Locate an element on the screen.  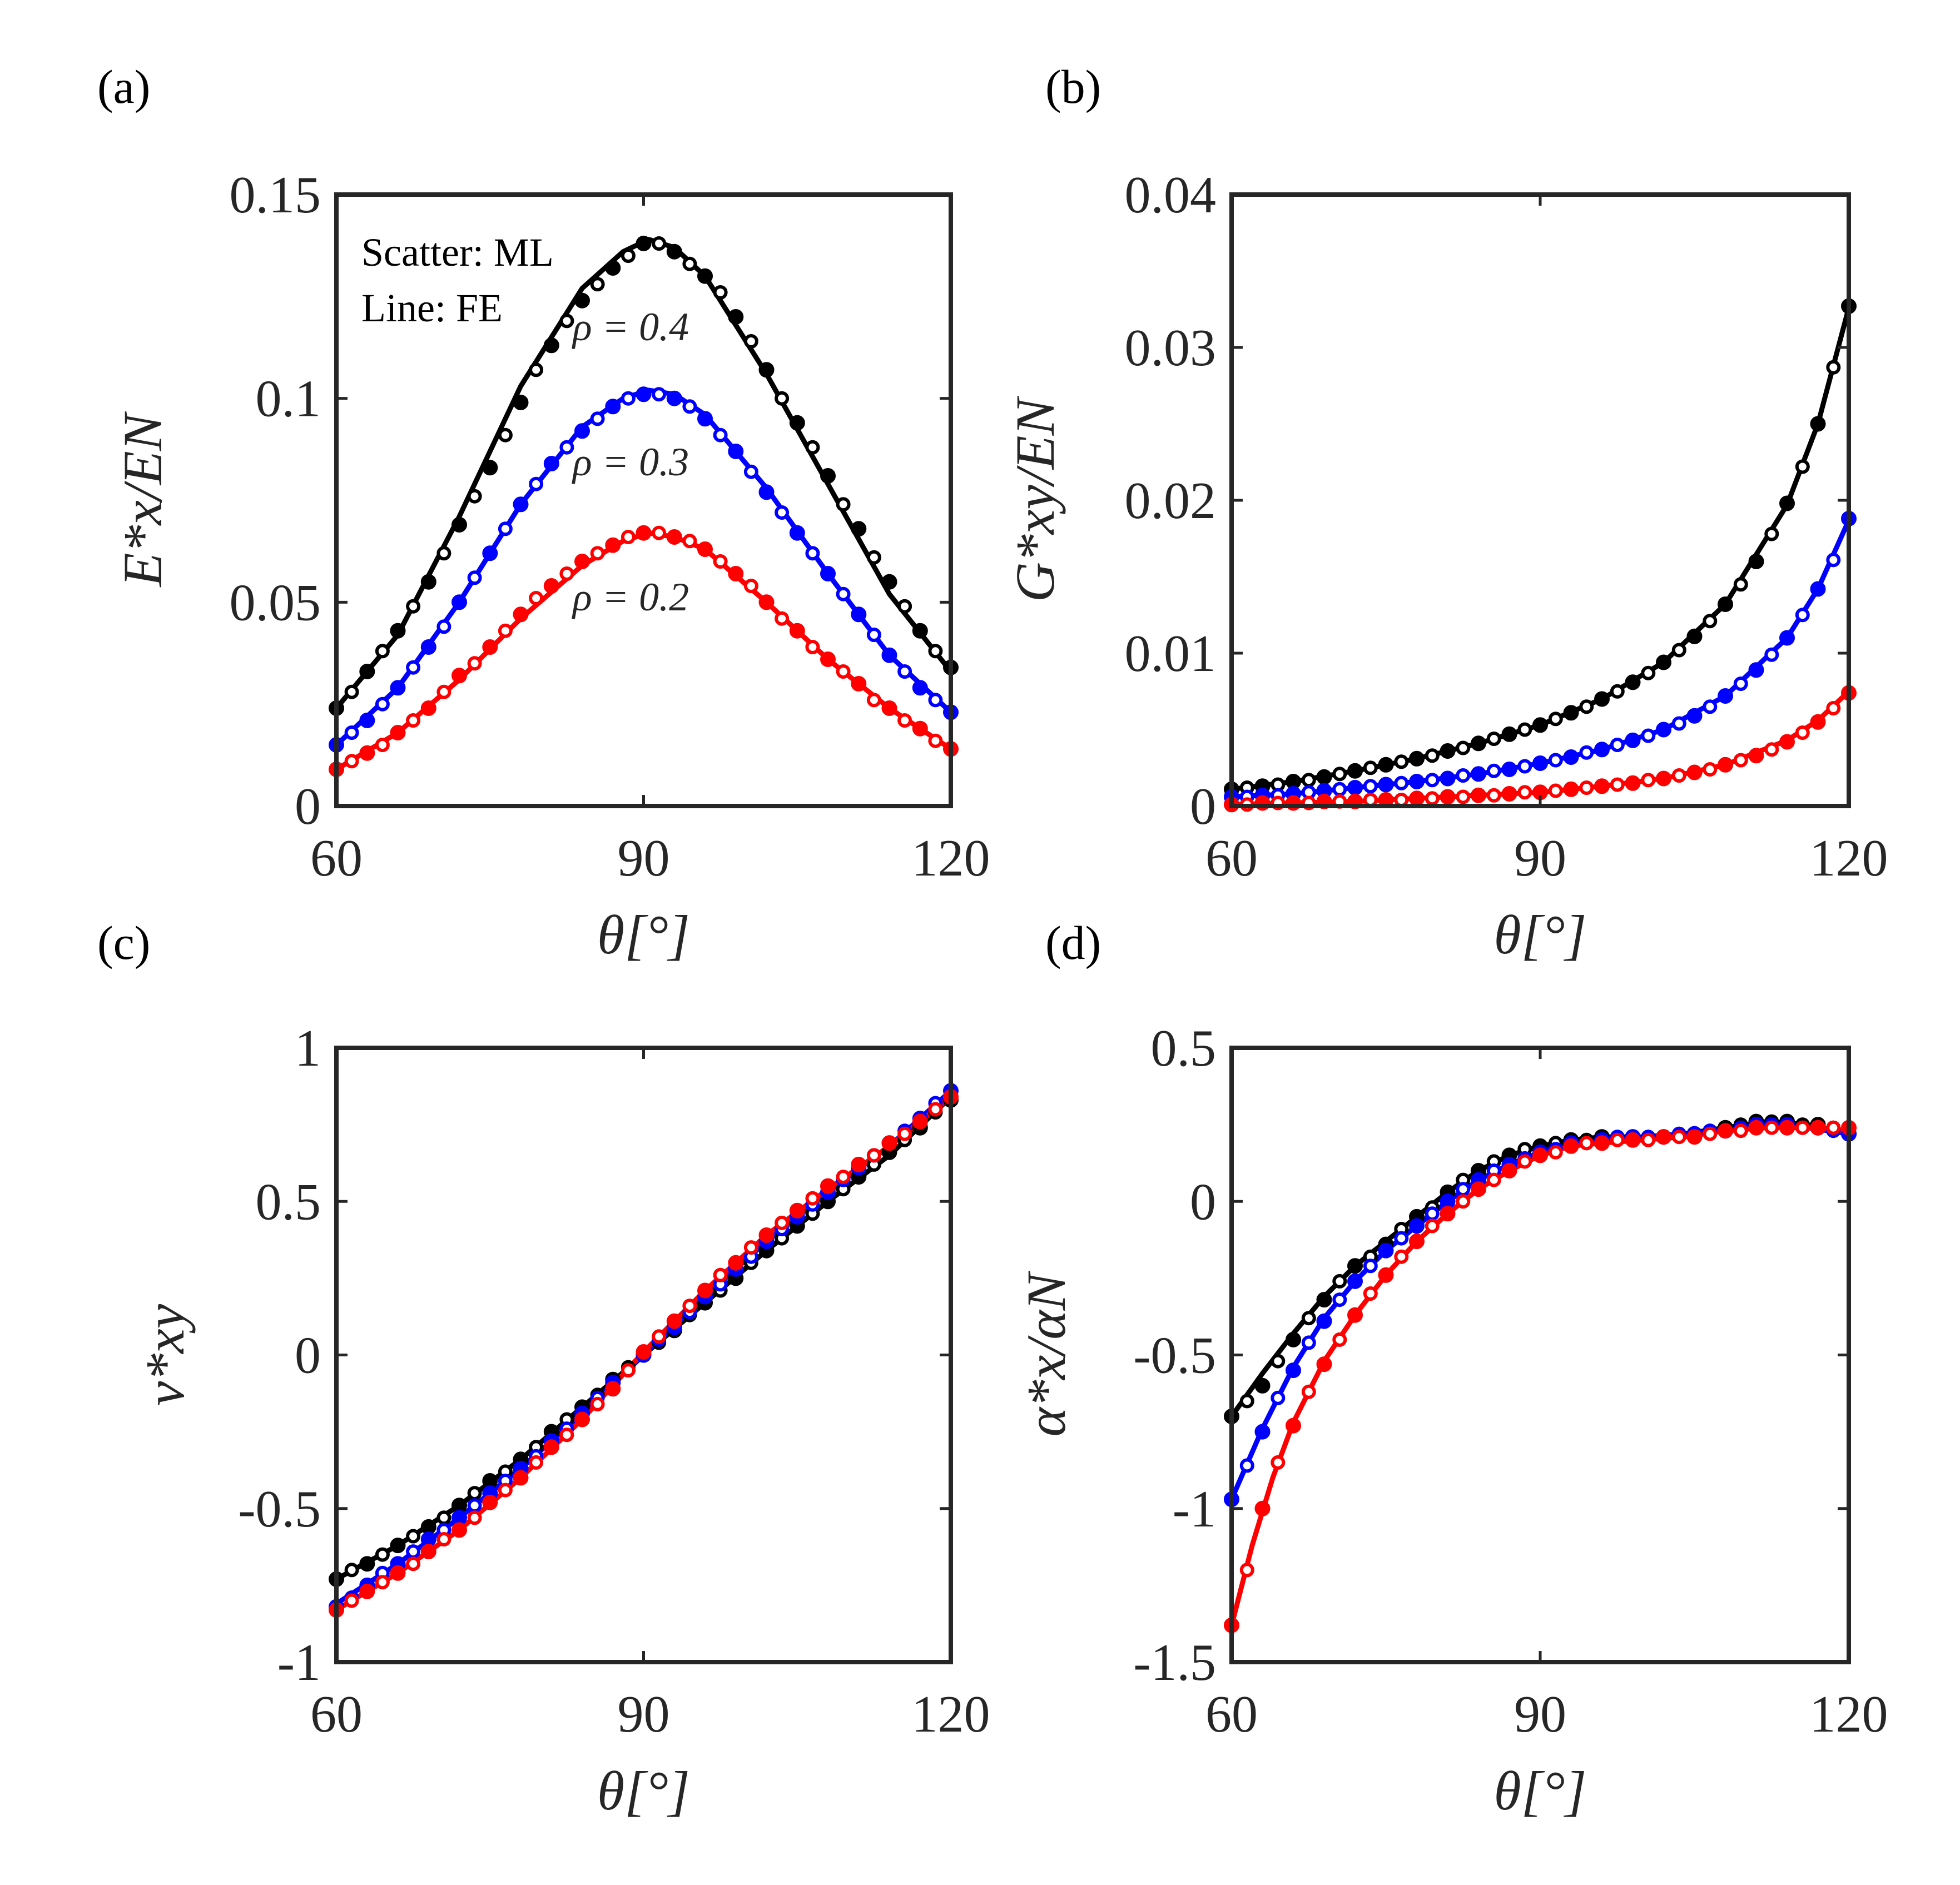
x-tick-label: 60 is located at coordinates (1231, 1714).